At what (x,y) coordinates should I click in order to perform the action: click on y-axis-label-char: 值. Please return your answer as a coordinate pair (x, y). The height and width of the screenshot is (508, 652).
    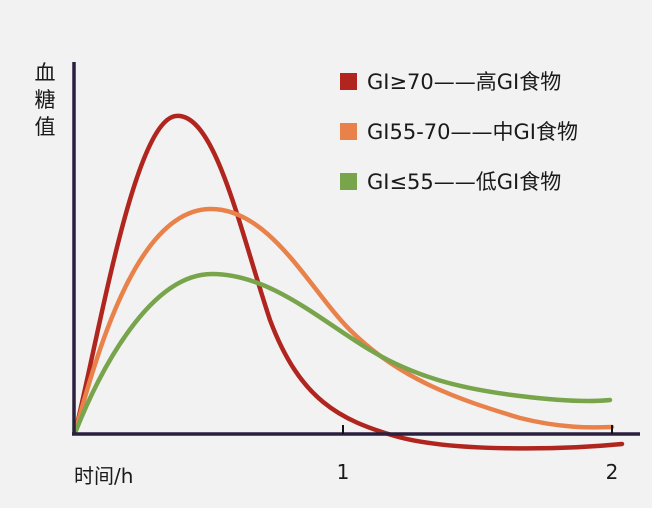
    Looking at the image, I should click on (45, 127).